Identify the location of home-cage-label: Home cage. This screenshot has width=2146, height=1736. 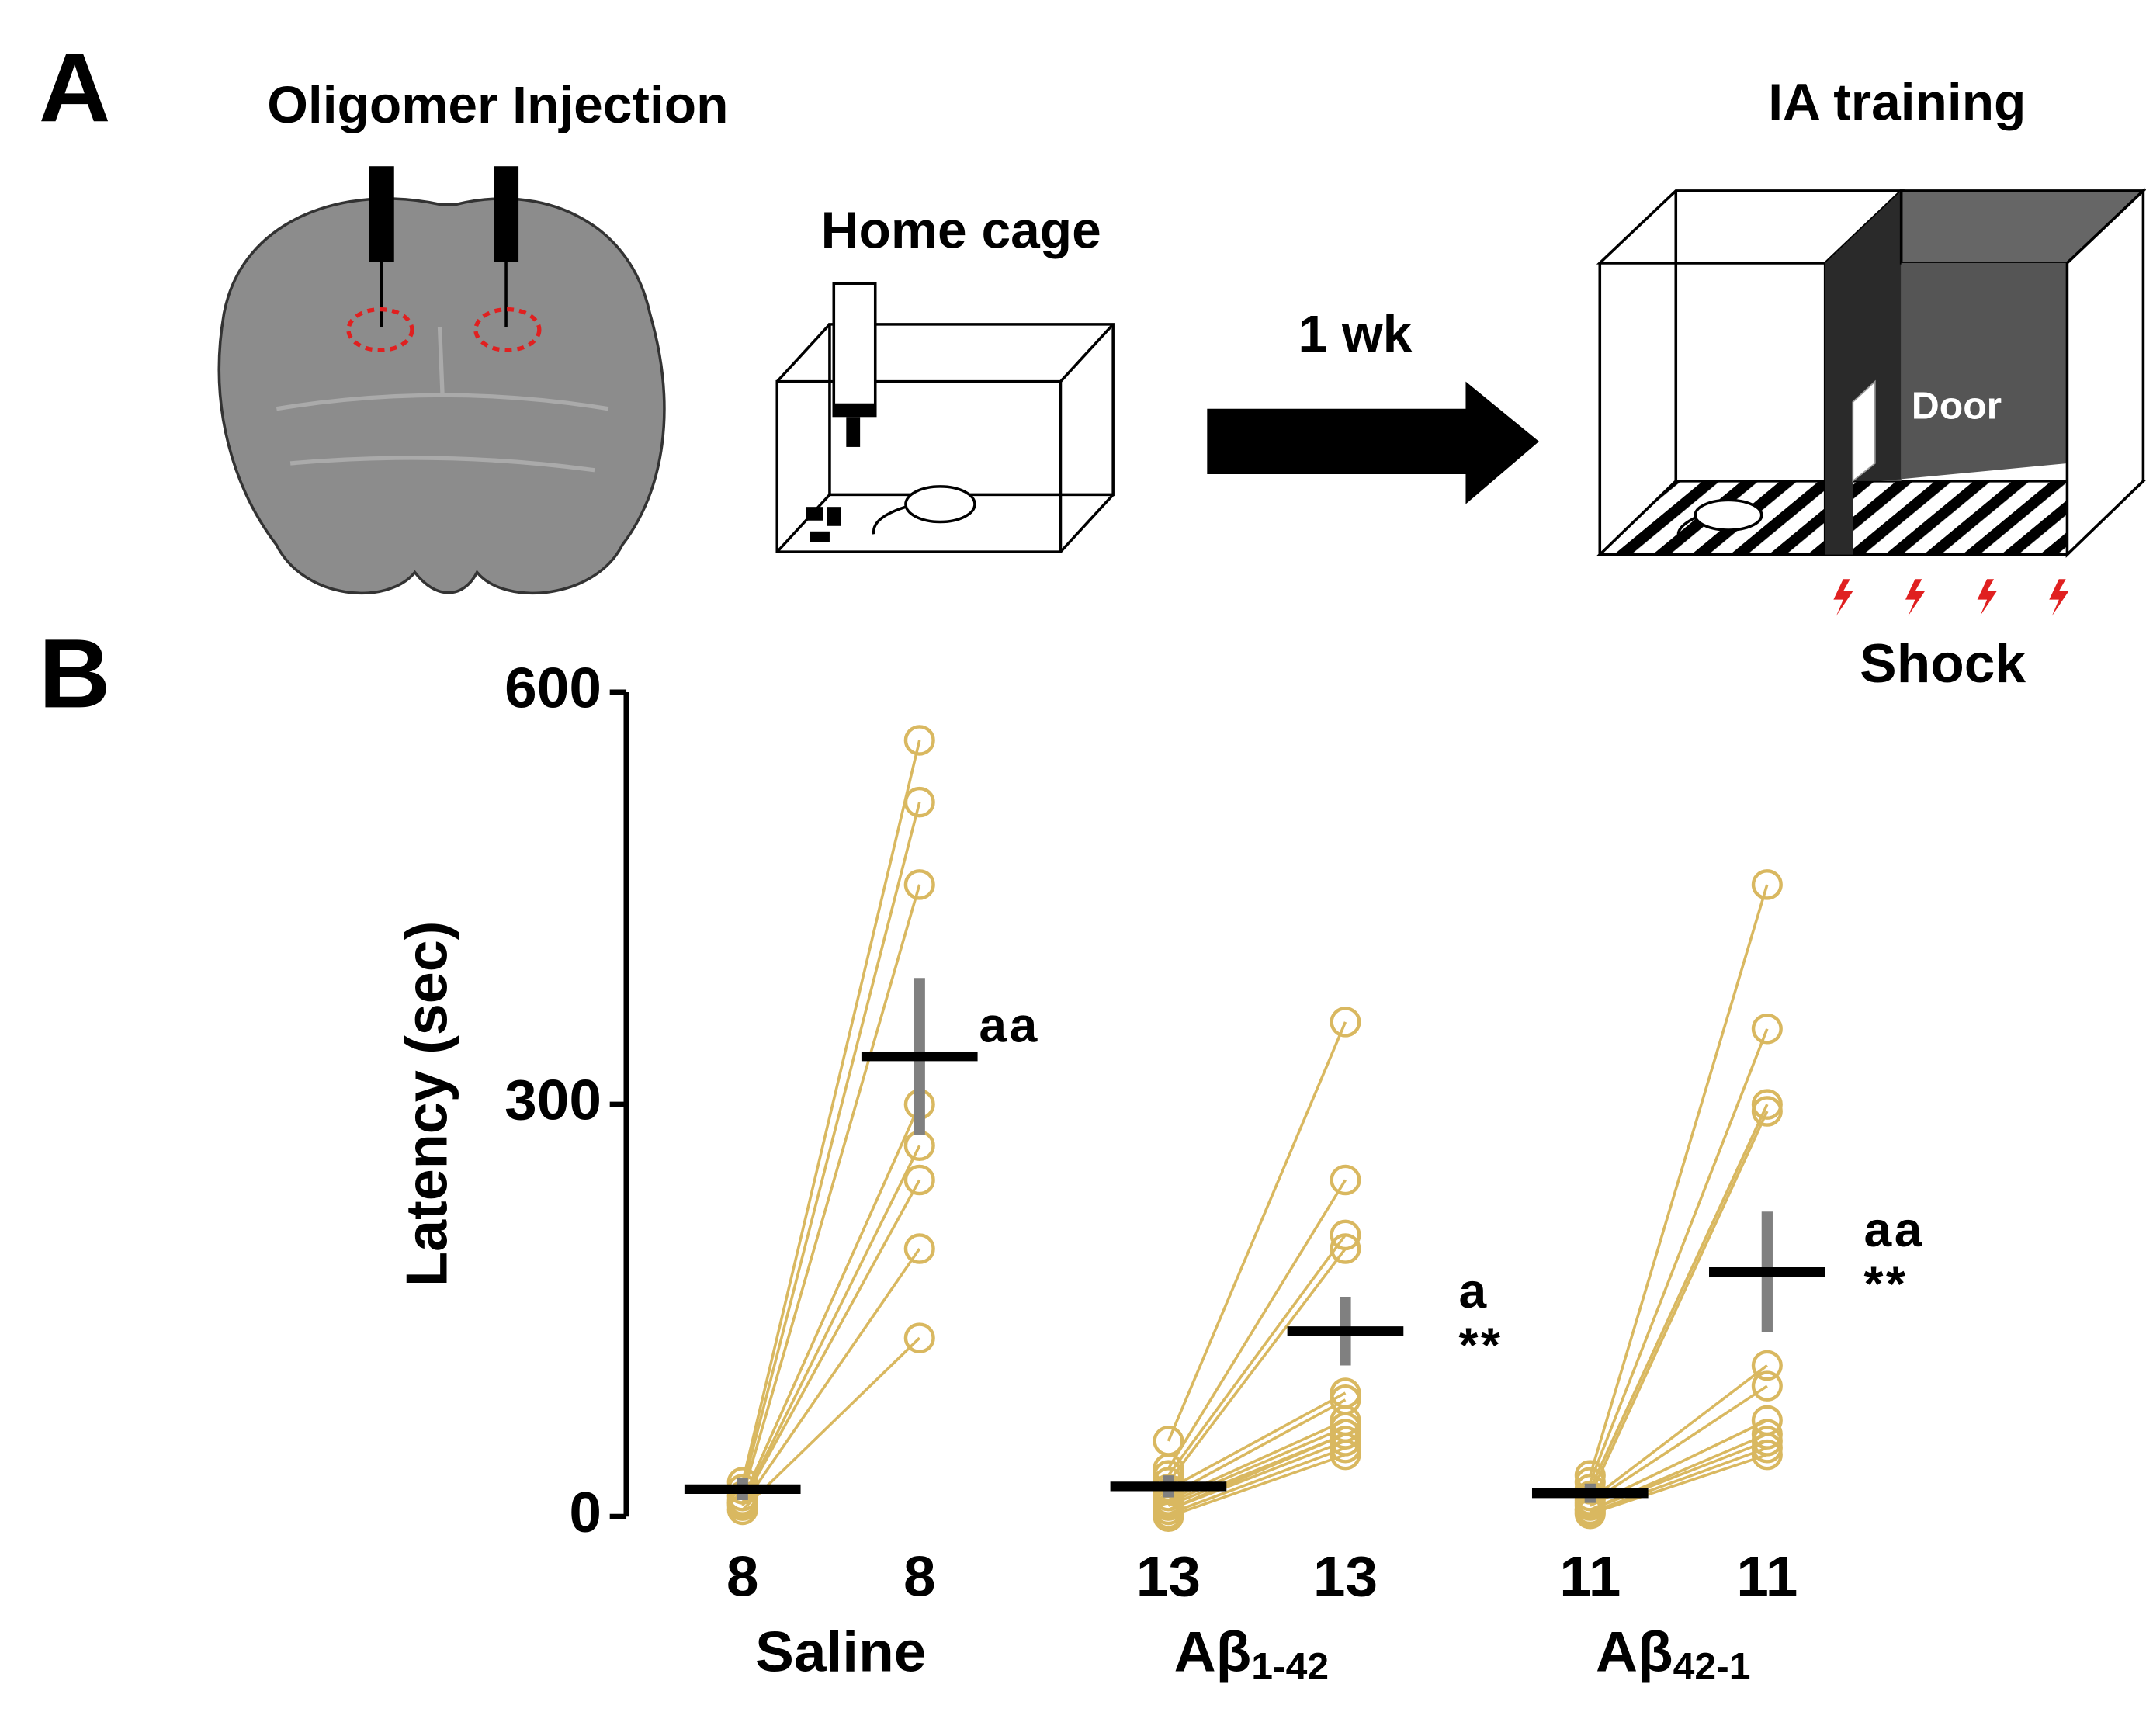
(961, 230).